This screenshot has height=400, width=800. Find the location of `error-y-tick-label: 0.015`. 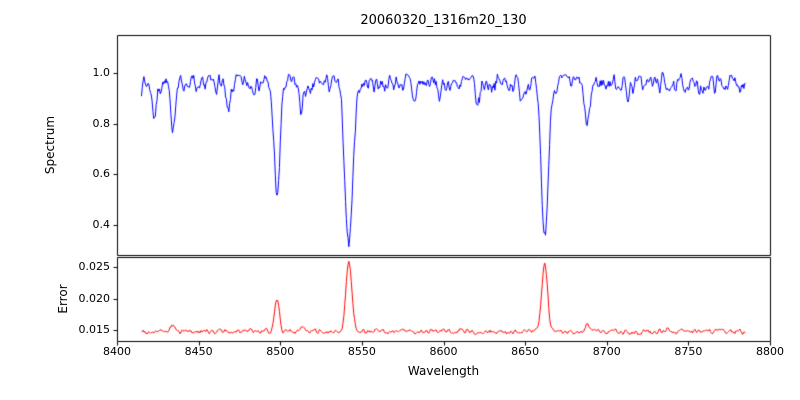

error-y-tick-label: 0.015 is located at coordinates (94, 330).